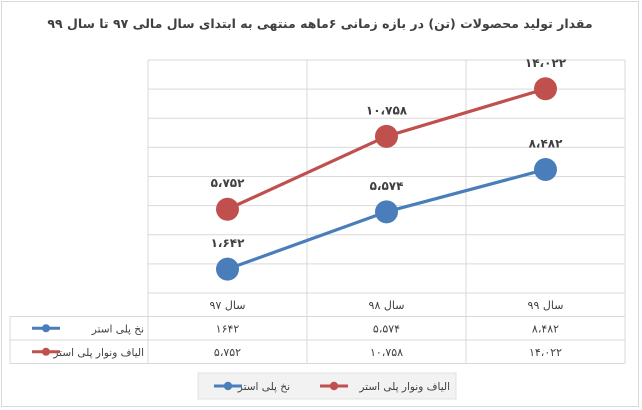  Describe the element at coordinates (327, 386) in the screenshot. I see `legend: نخ پلی استر الیاف ونوار پلی استر` at that location.